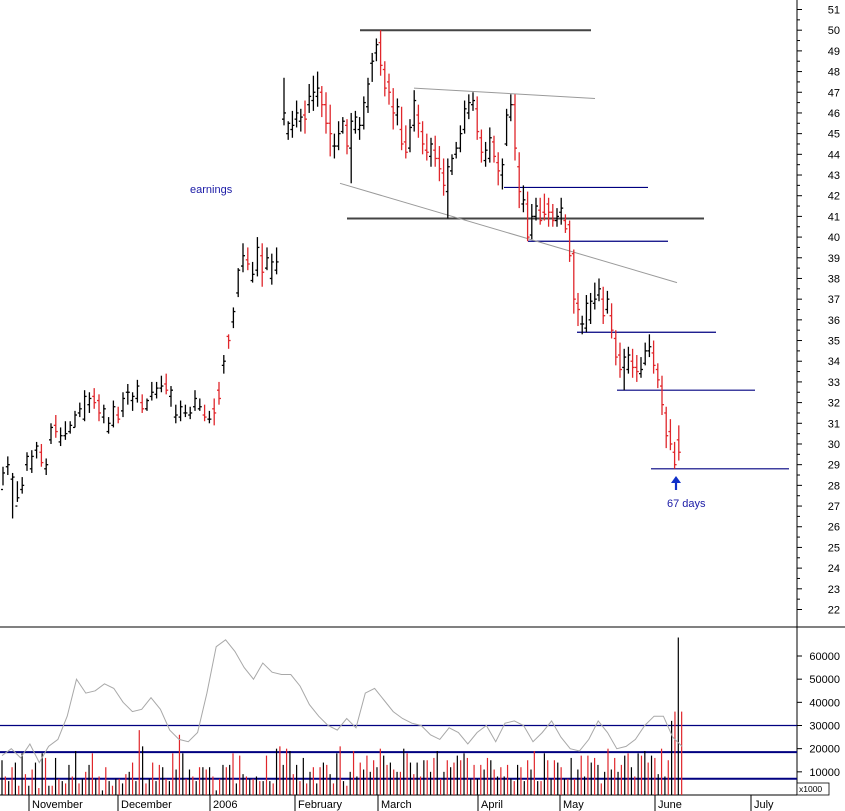 Image resolution: width=845 pixels, height=811 pixels. I want to click on days-annotation: 67 days, so click(686, 504).